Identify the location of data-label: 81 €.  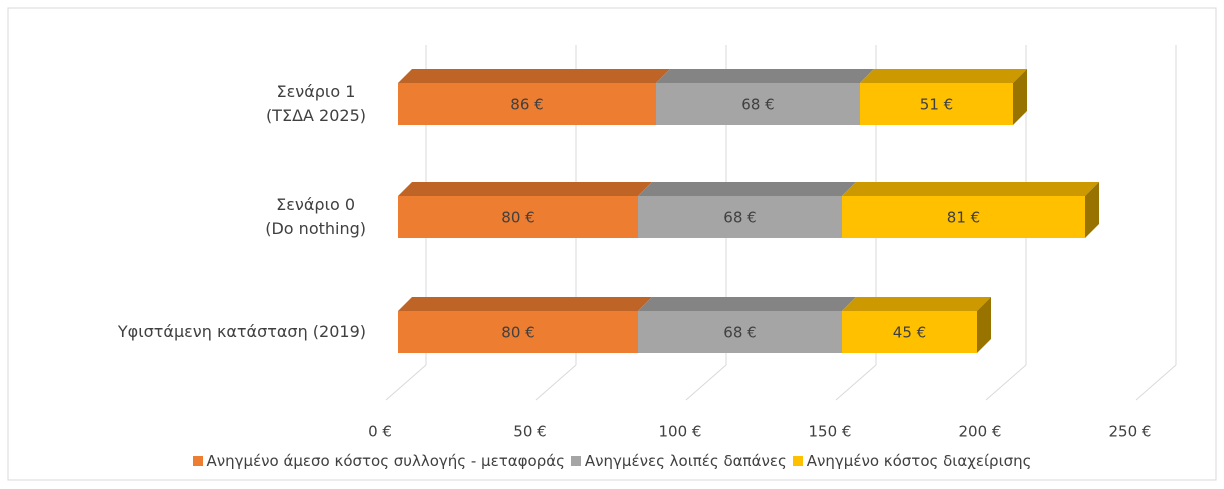
(963, 218).